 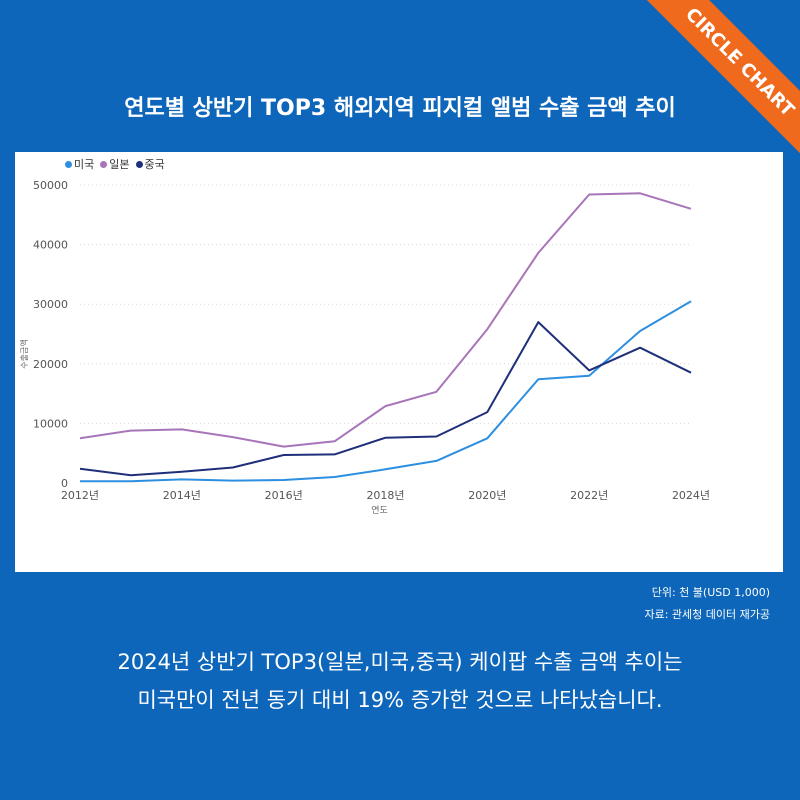 What do you see at coordinates (154, 164) in the screenshot?
I see `legend-label: 중국` at bounding box center [154, 164].